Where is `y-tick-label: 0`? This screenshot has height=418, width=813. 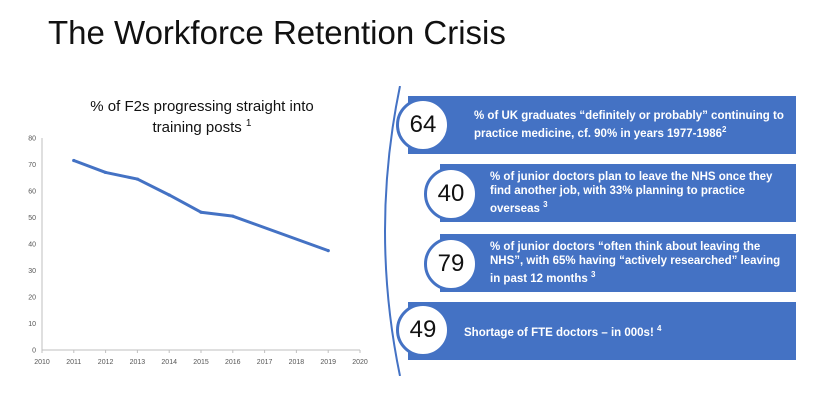
y-tick-label: 0 is located at coordinates (34, 351).